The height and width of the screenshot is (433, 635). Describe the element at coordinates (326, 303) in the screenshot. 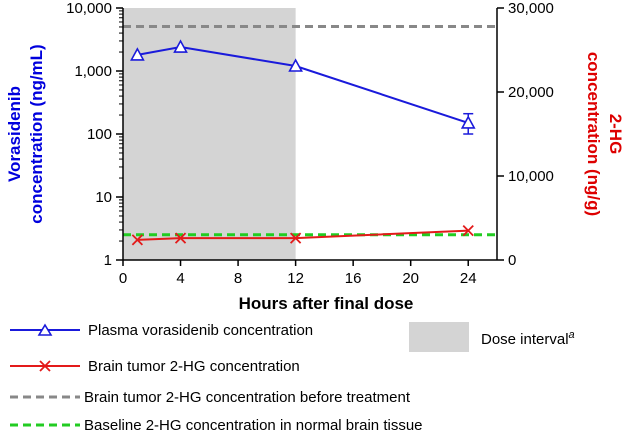

I see `x-axis-title: Hours after final dose` at that location.